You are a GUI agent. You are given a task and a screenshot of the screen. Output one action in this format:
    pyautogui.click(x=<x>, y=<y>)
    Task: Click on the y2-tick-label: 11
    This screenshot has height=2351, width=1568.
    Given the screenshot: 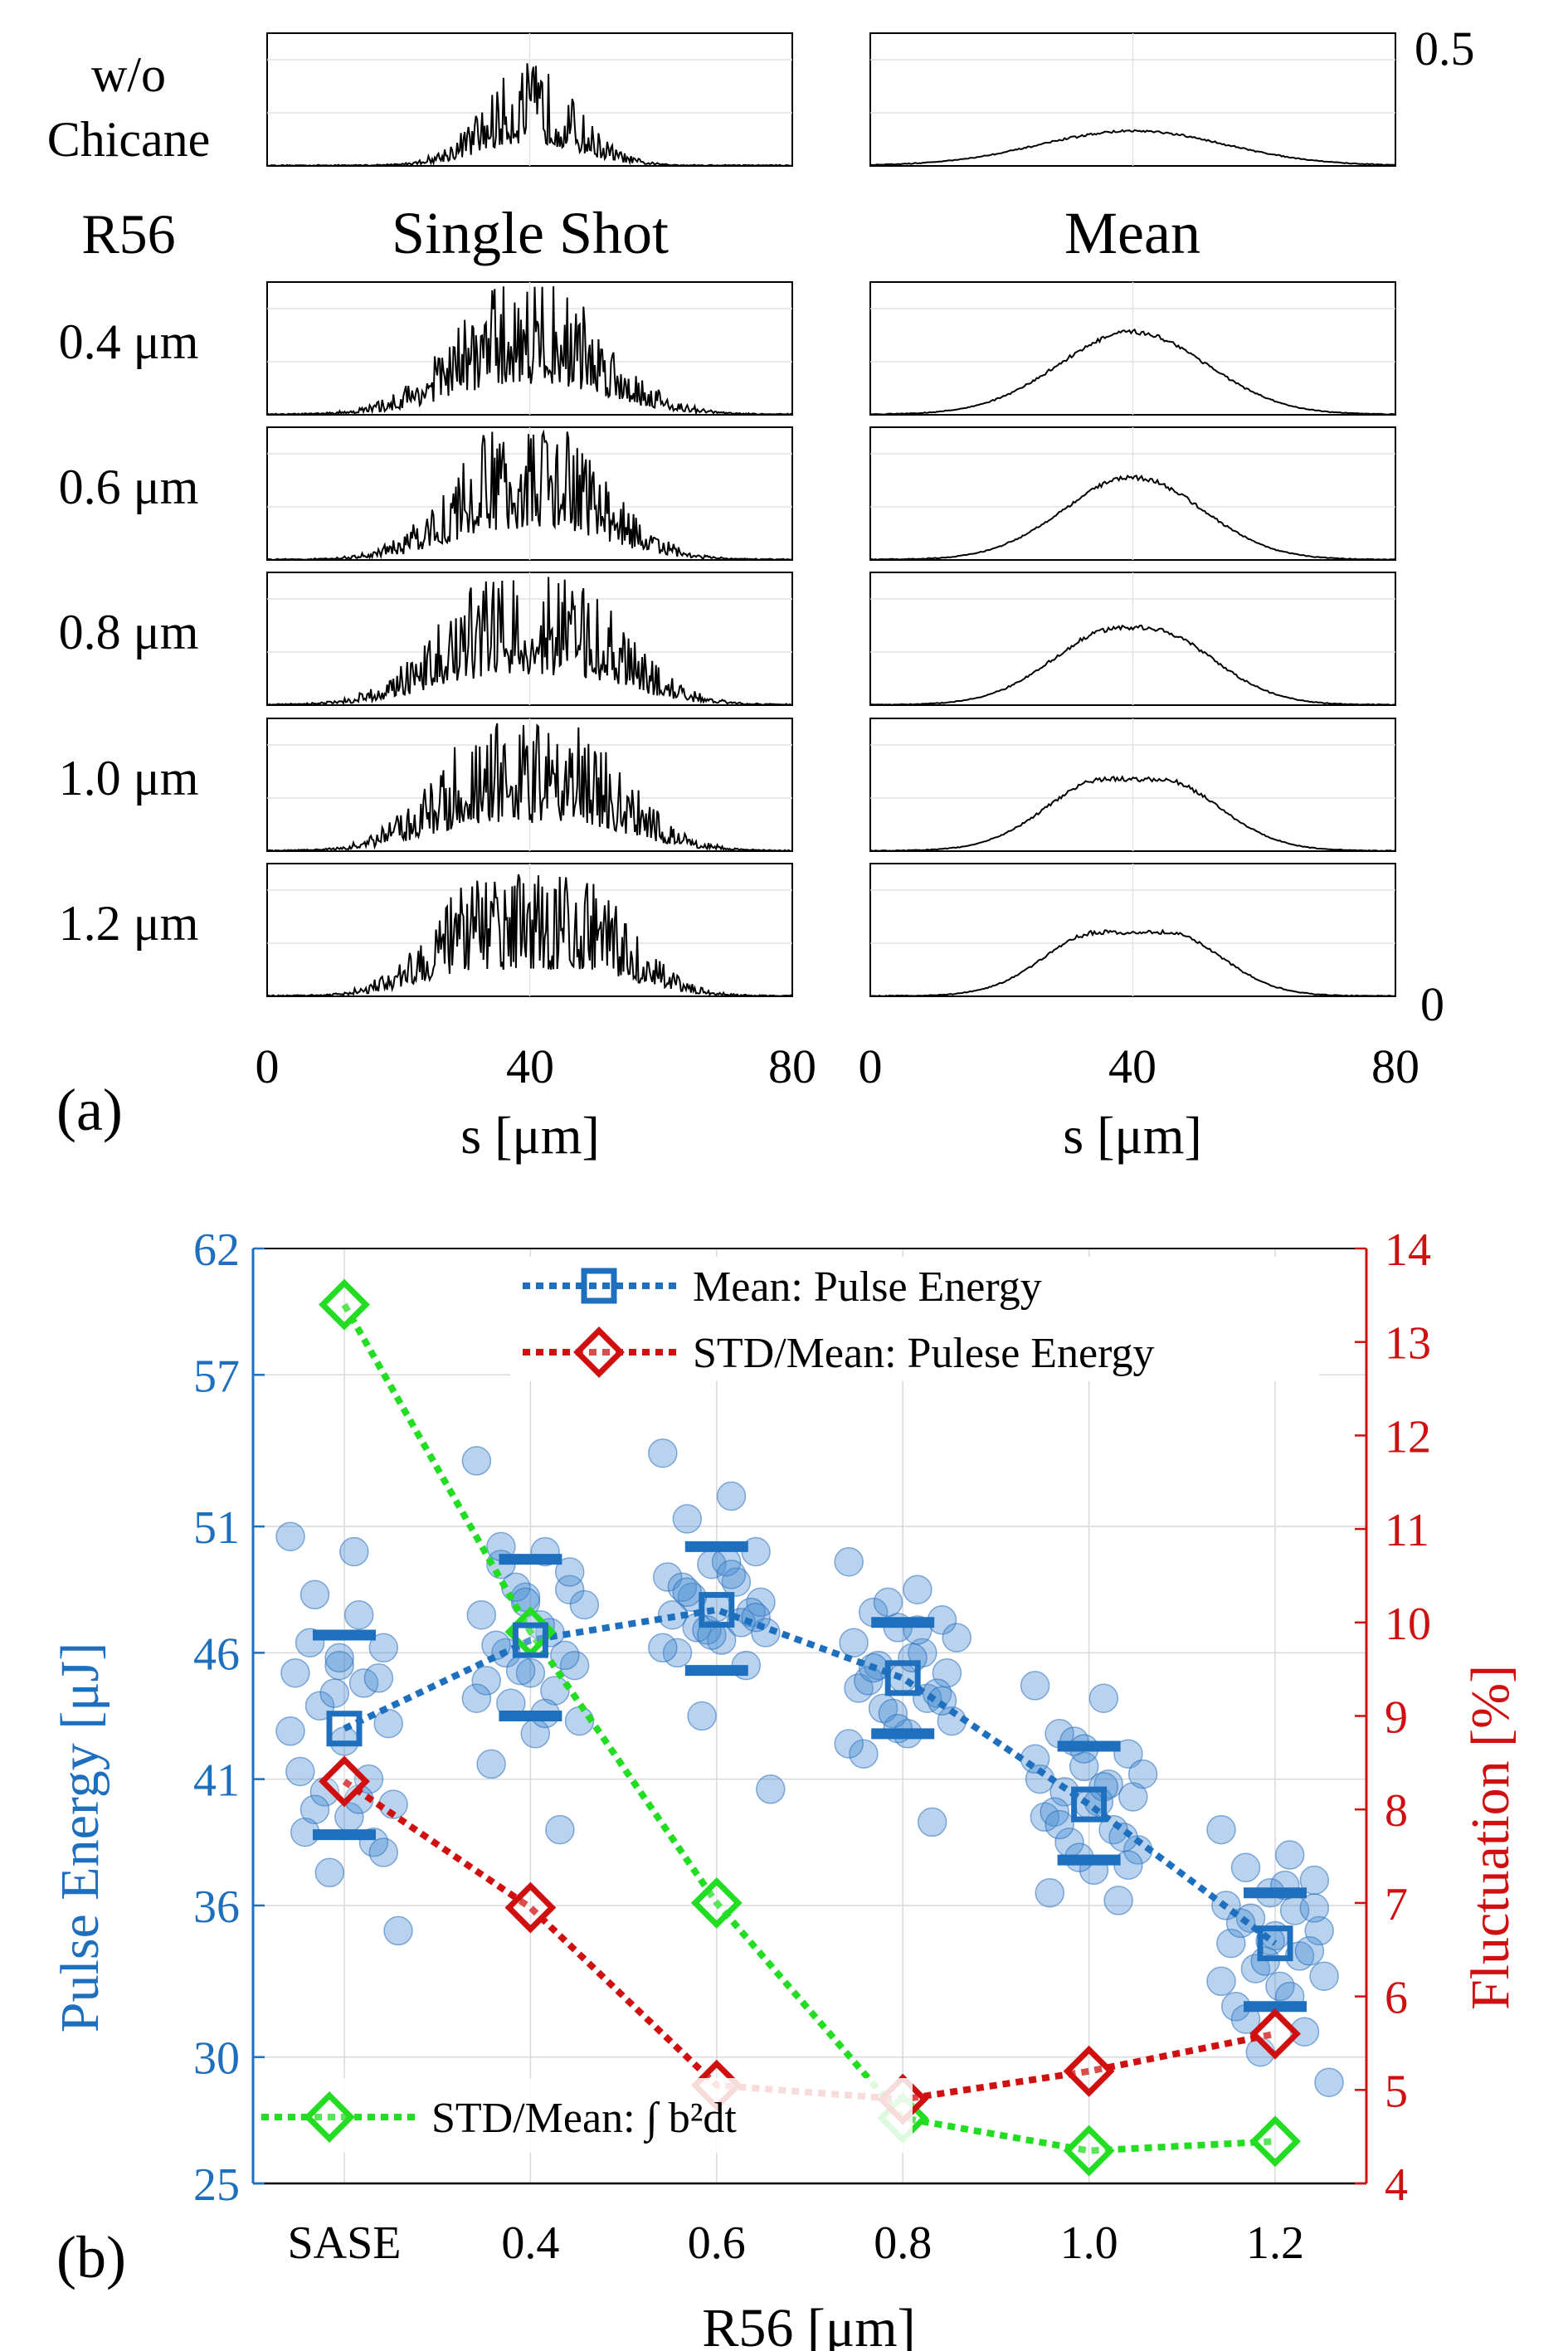 What is the action you would take?
    pyautogui.click(x=1407, y=1530)
    